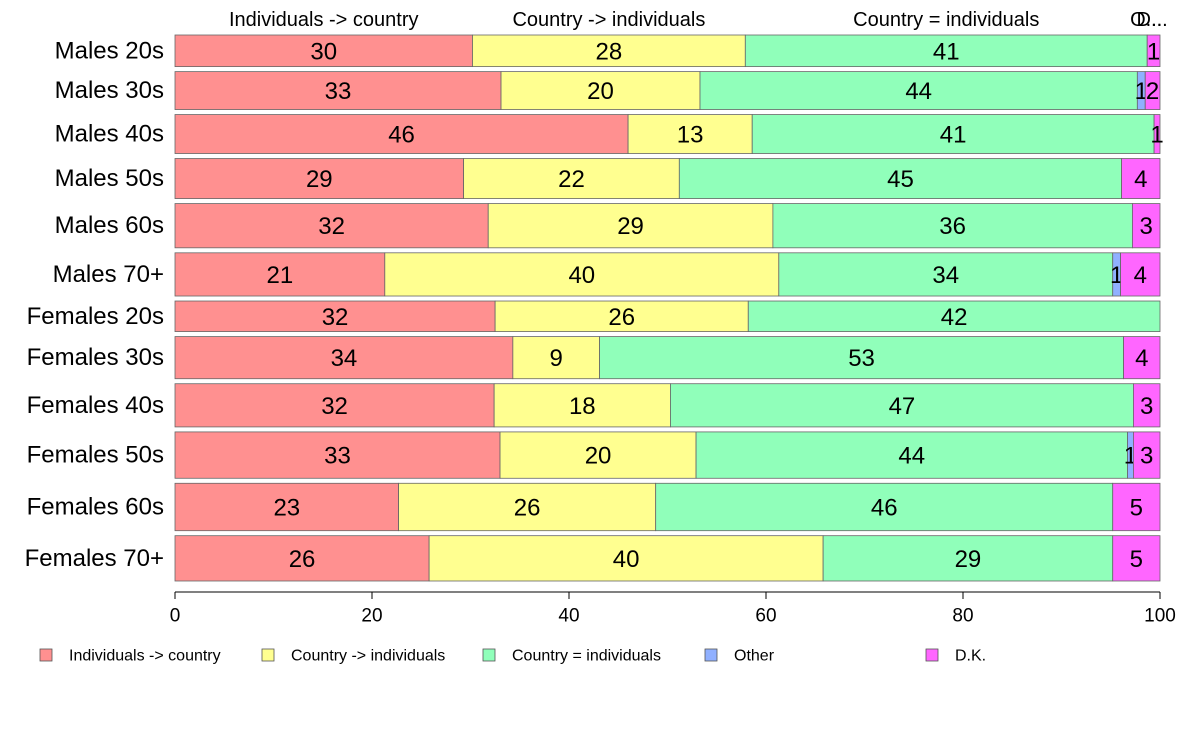 This screenshot has width=1188, height=736. Describe the element at coordinates (765, 616) in the screenshot. I see `x-tick-label: 60` at that location.